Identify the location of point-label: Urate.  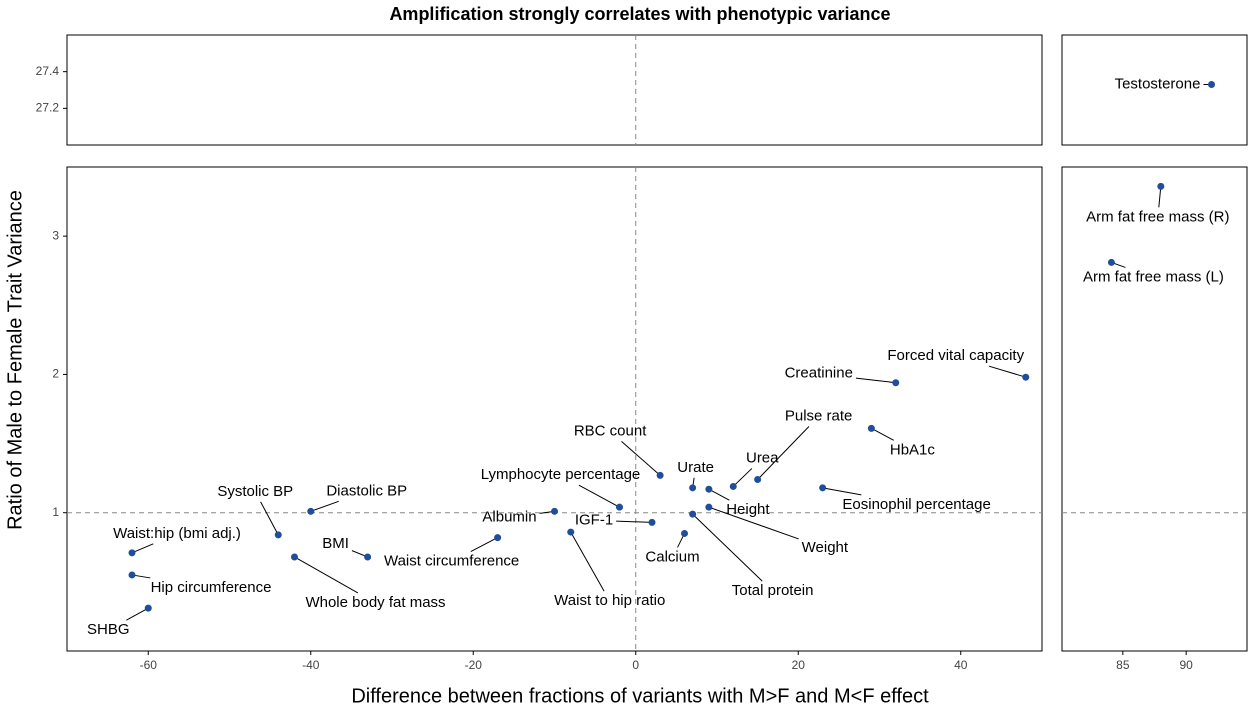
(695, 467).